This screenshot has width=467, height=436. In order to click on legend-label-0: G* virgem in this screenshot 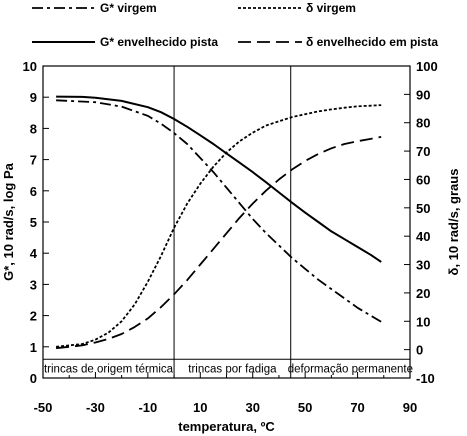, I will do `click(128, 8)`.